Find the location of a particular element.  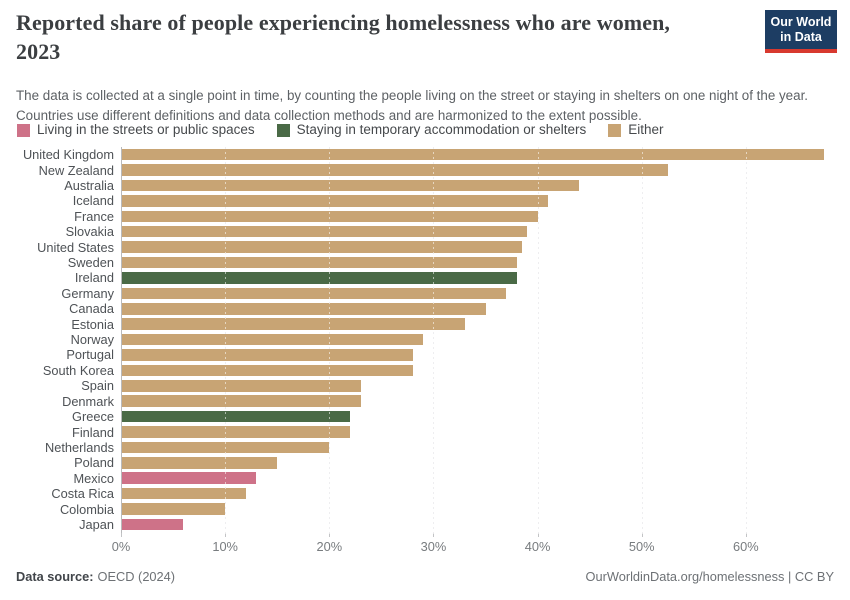

tick-label: 50% is located at coordinates (641, 546).